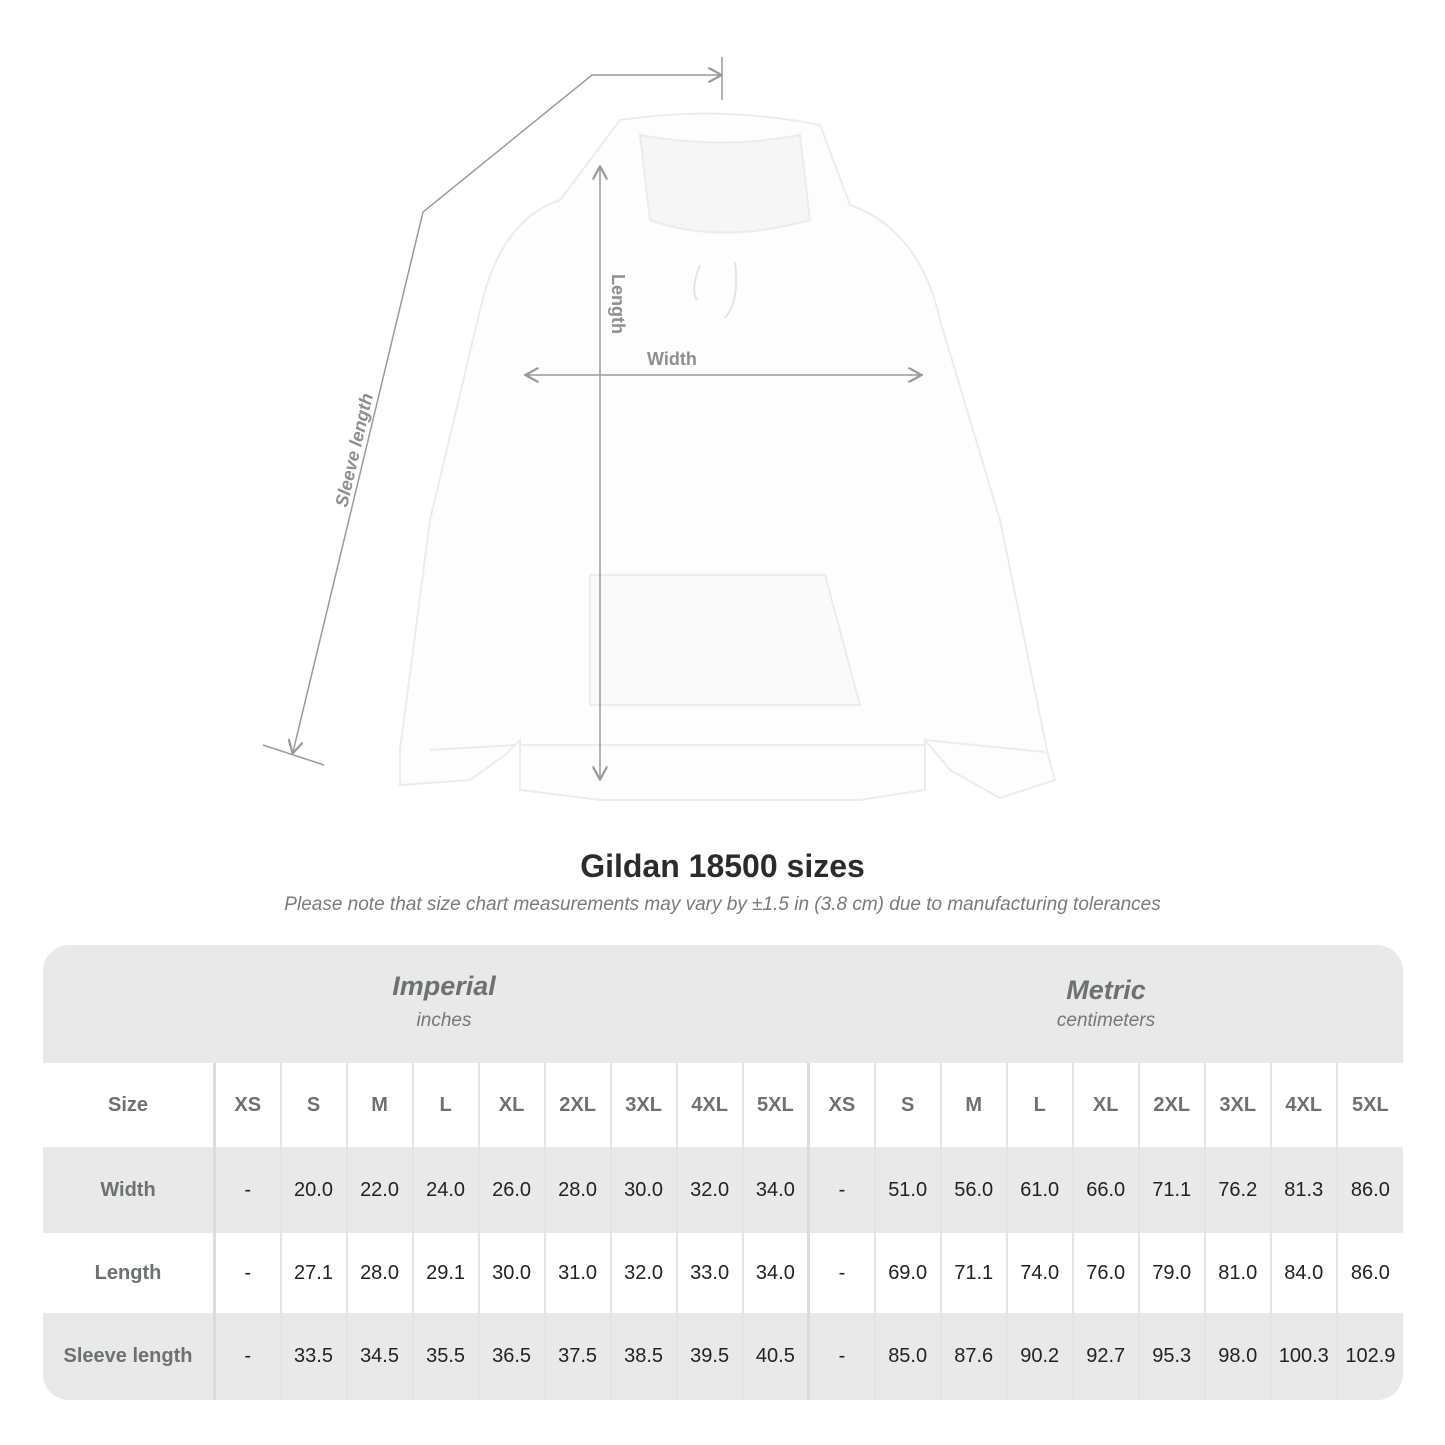  Describe the element at coordinates (643, 1105) in the screenshot. I see `imperial-size-3xl: 3XL` at that location.